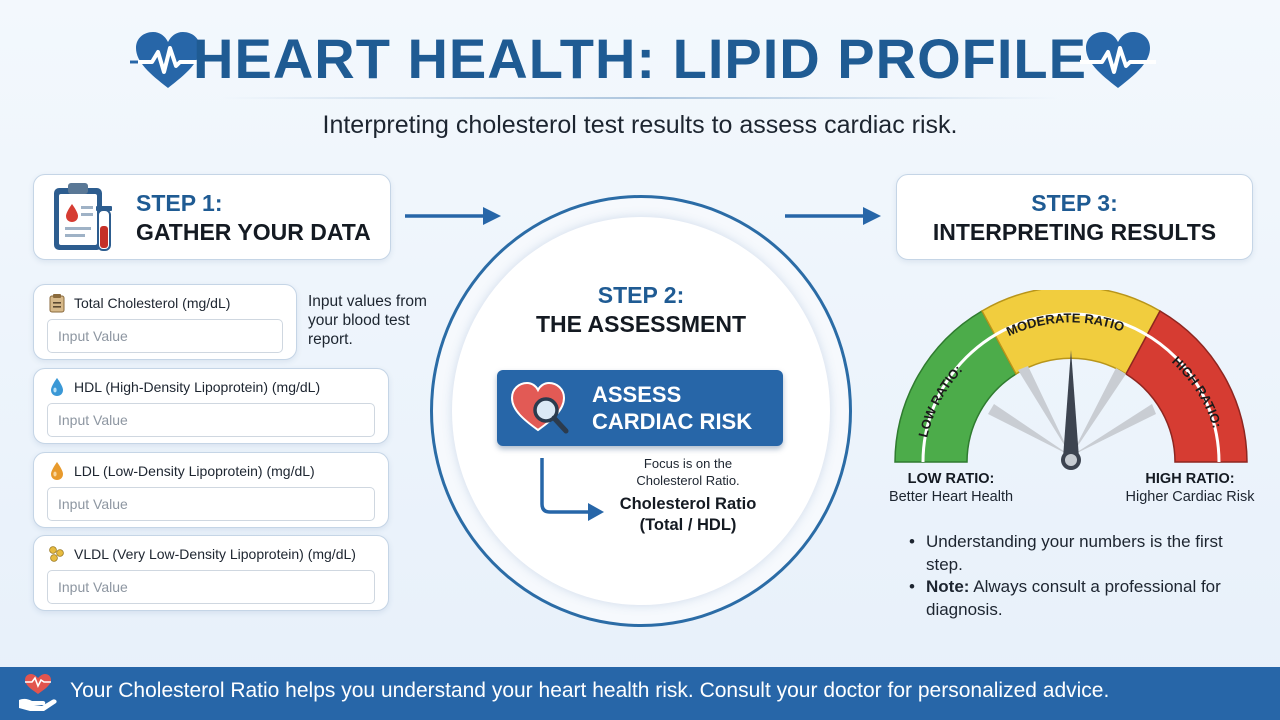 The image size is (1280, 720). I want to click on ldl-card: LDL (Low-Density Lipoprotein) (mg/dL), so click(211, 490).